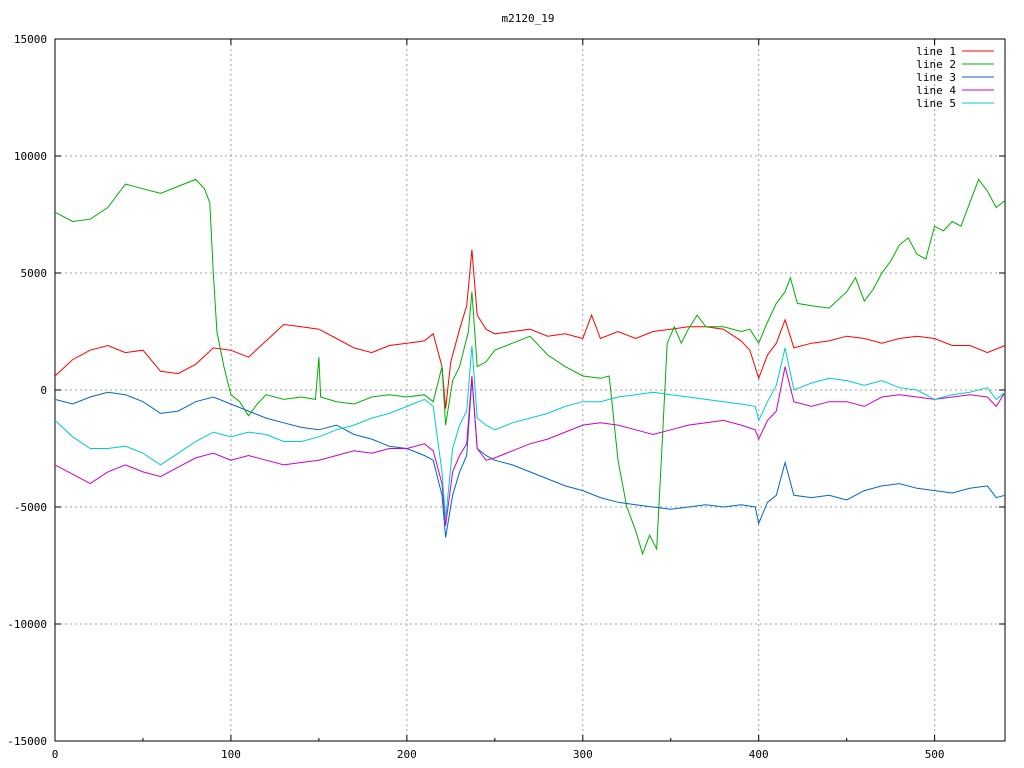 This screenshot has height=768, width=1024. What do you see at coordinates (936, 51) in the screenshot?
I see `legend-label-1: line 1` at bounding box center [936, 51].